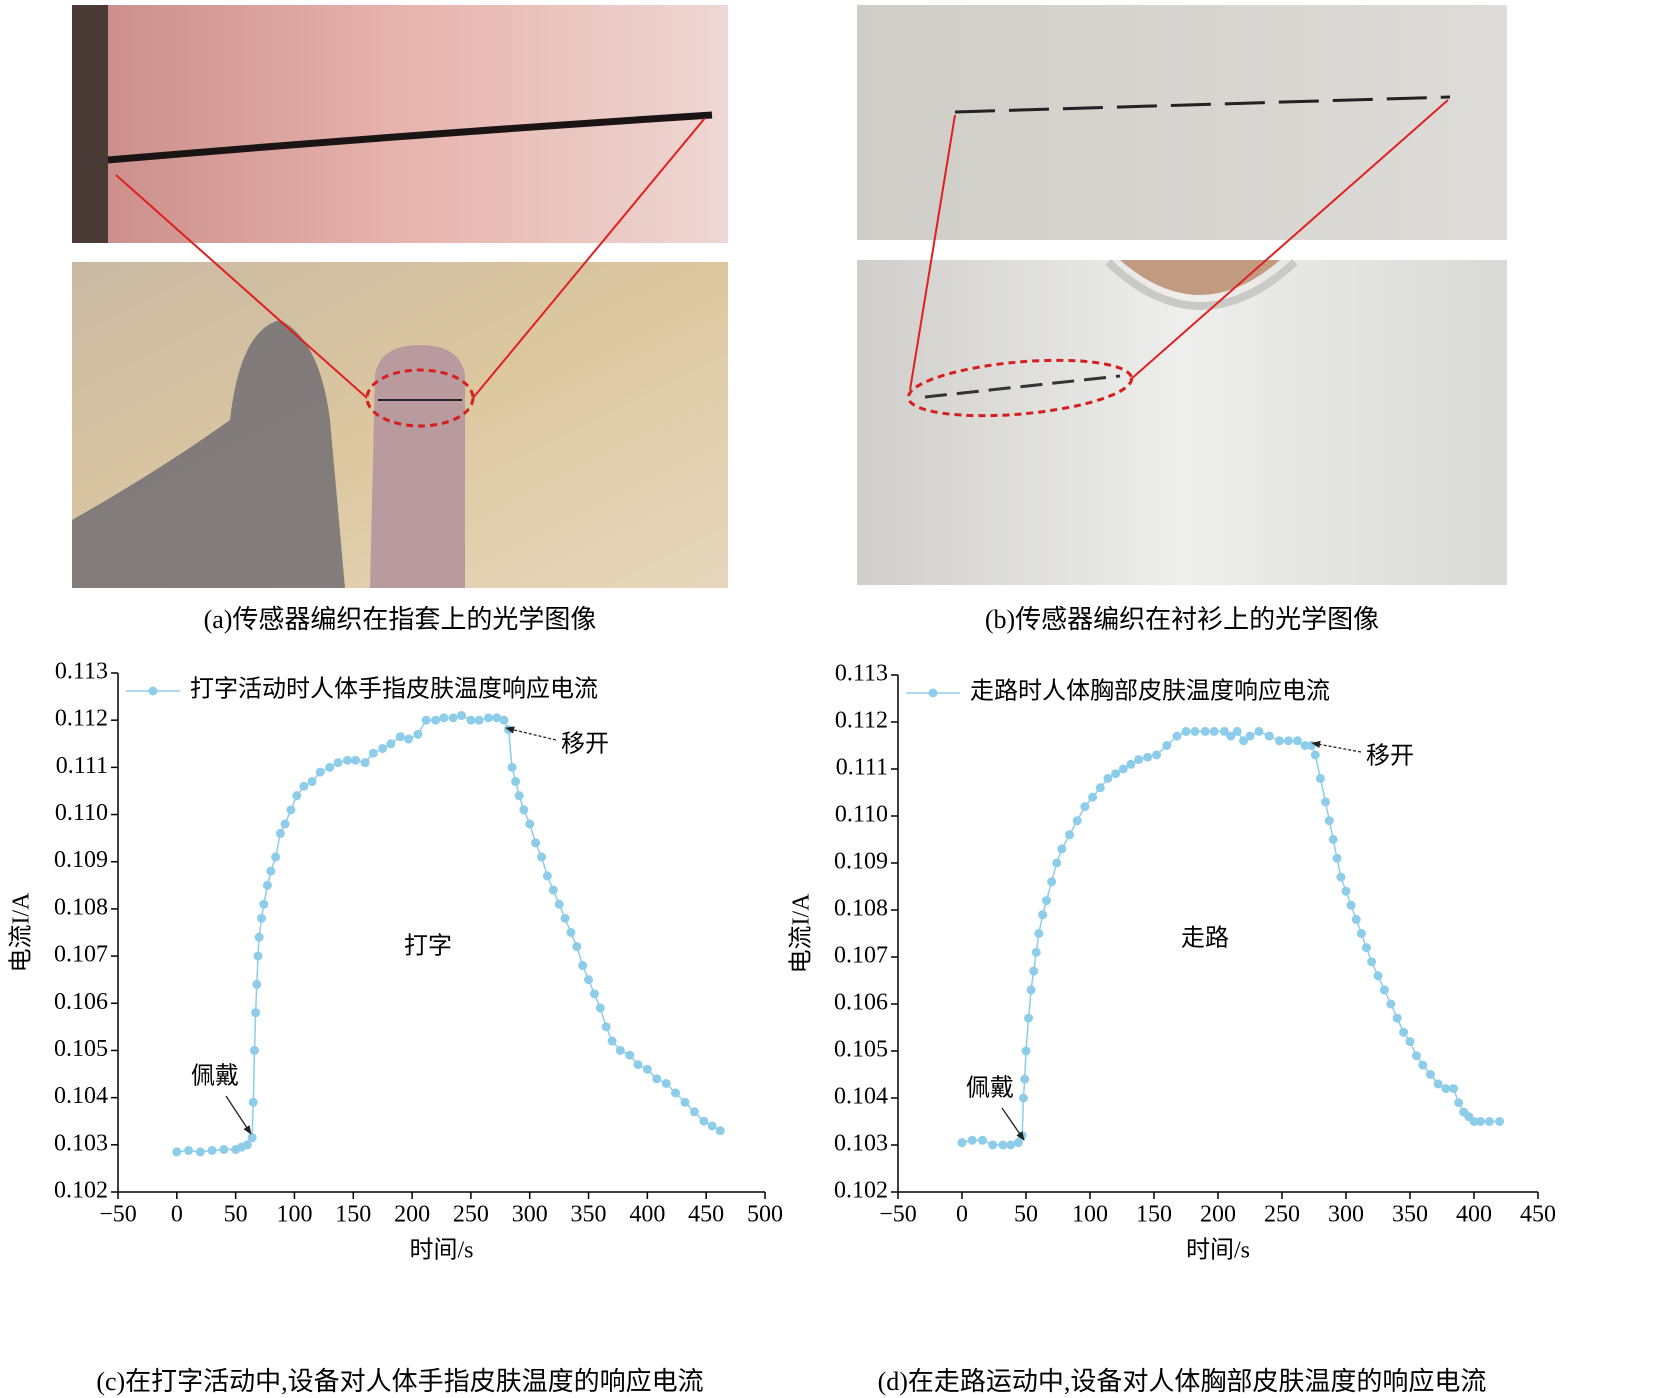 This screenshot has width=1666, height=1398. Describe the element at coordinates (400, 124) in the screenshot. I see `photo-a-zoom` at that location.